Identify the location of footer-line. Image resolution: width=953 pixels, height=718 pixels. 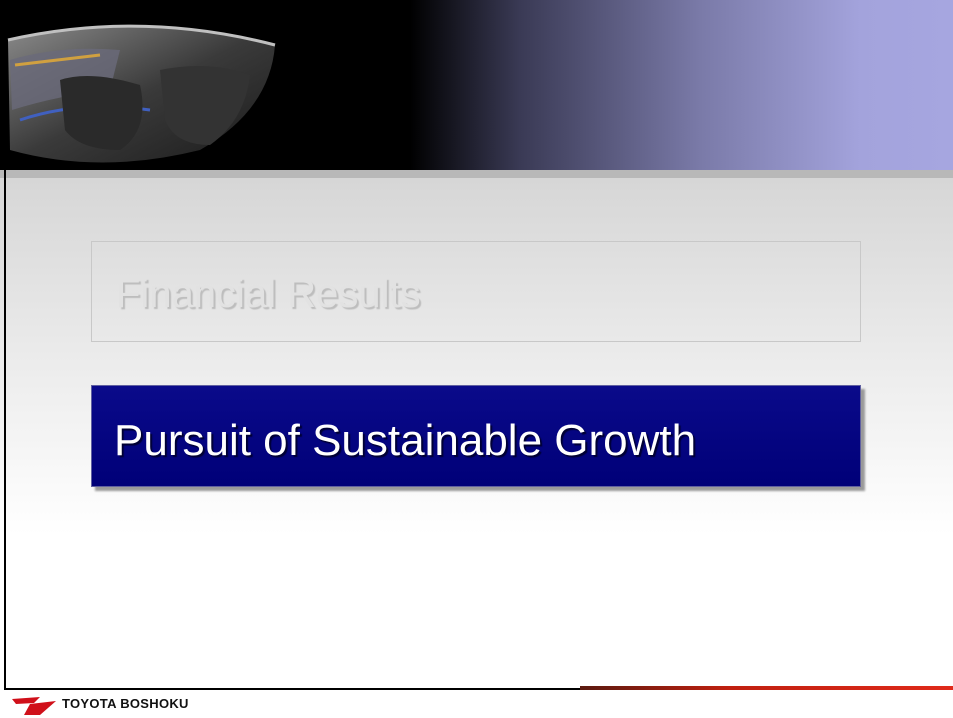
(478, 689).